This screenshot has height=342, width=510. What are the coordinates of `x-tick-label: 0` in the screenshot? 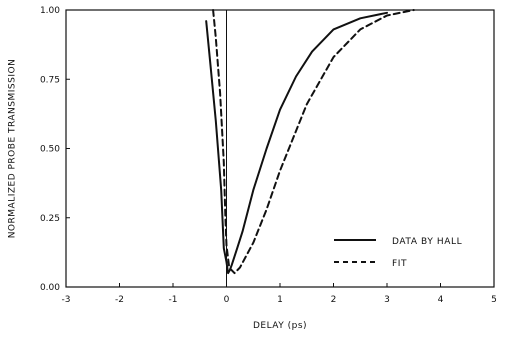 It's located at (227, 300).